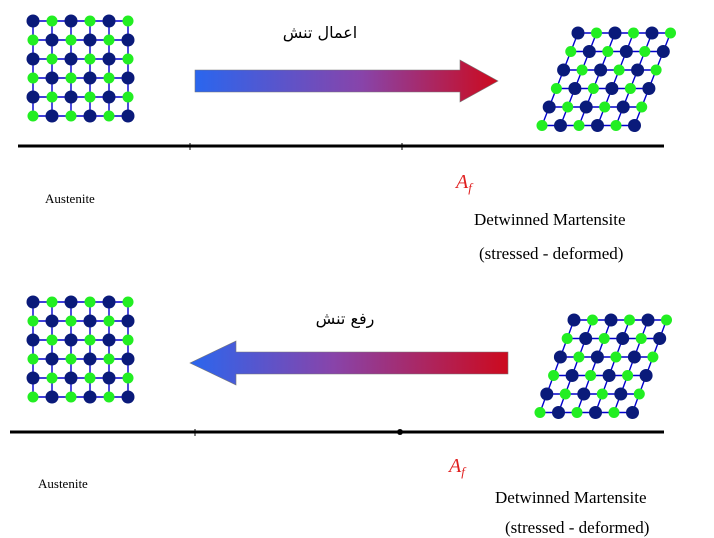 This screenshot has height=538, width=714. What do you see at coordinates (454, 466) in the screenshot?
I see `af-main: A` at bounding box center [454, 466].